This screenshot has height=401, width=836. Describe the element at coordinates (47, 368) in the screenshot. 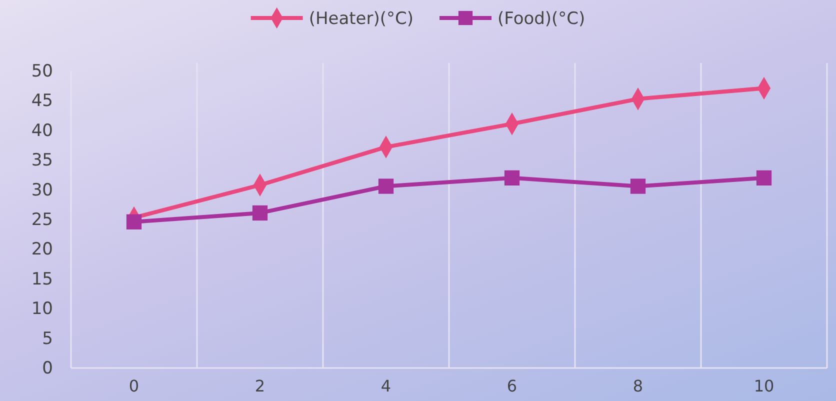

I see `y-tick-label: 0` at that location.